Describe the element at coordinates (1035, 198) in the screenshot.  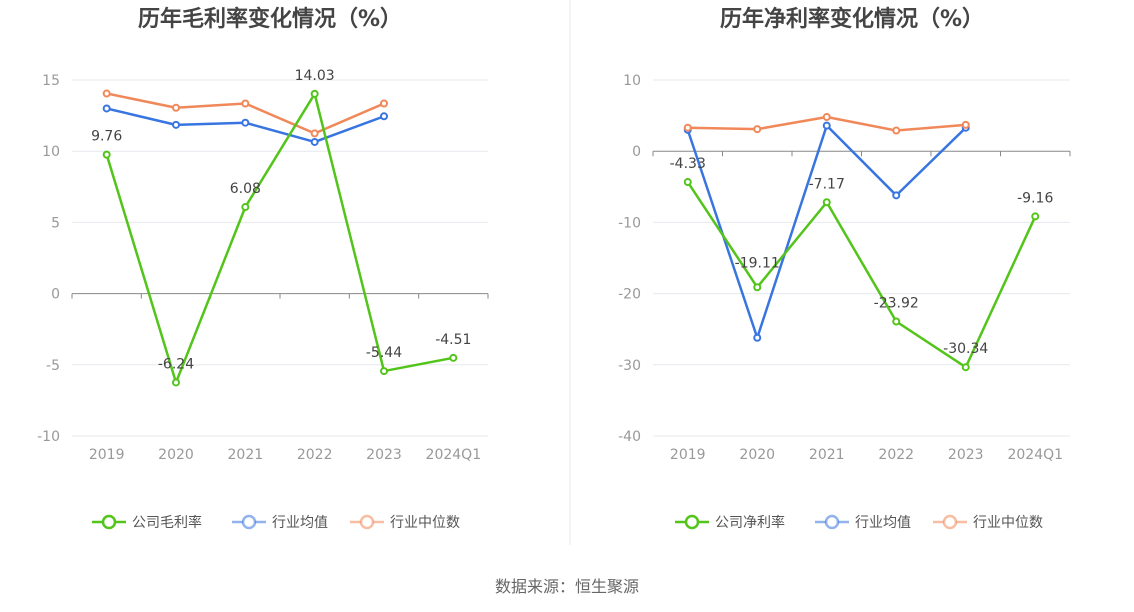
I see `data-label: -9.16` at that location.